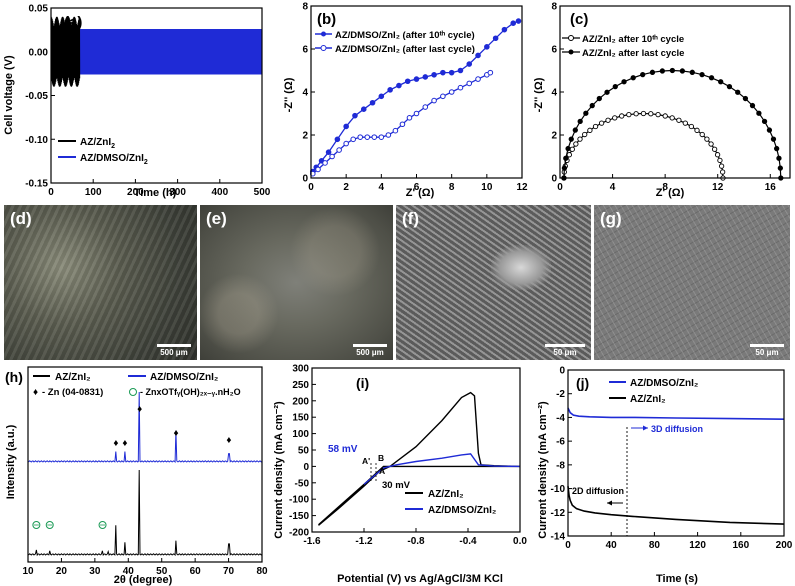  What do you see at coordinates (560, 418) in the screenshot?
I see `j-ytick-label-2: -4` at bounding box center [560, 418].